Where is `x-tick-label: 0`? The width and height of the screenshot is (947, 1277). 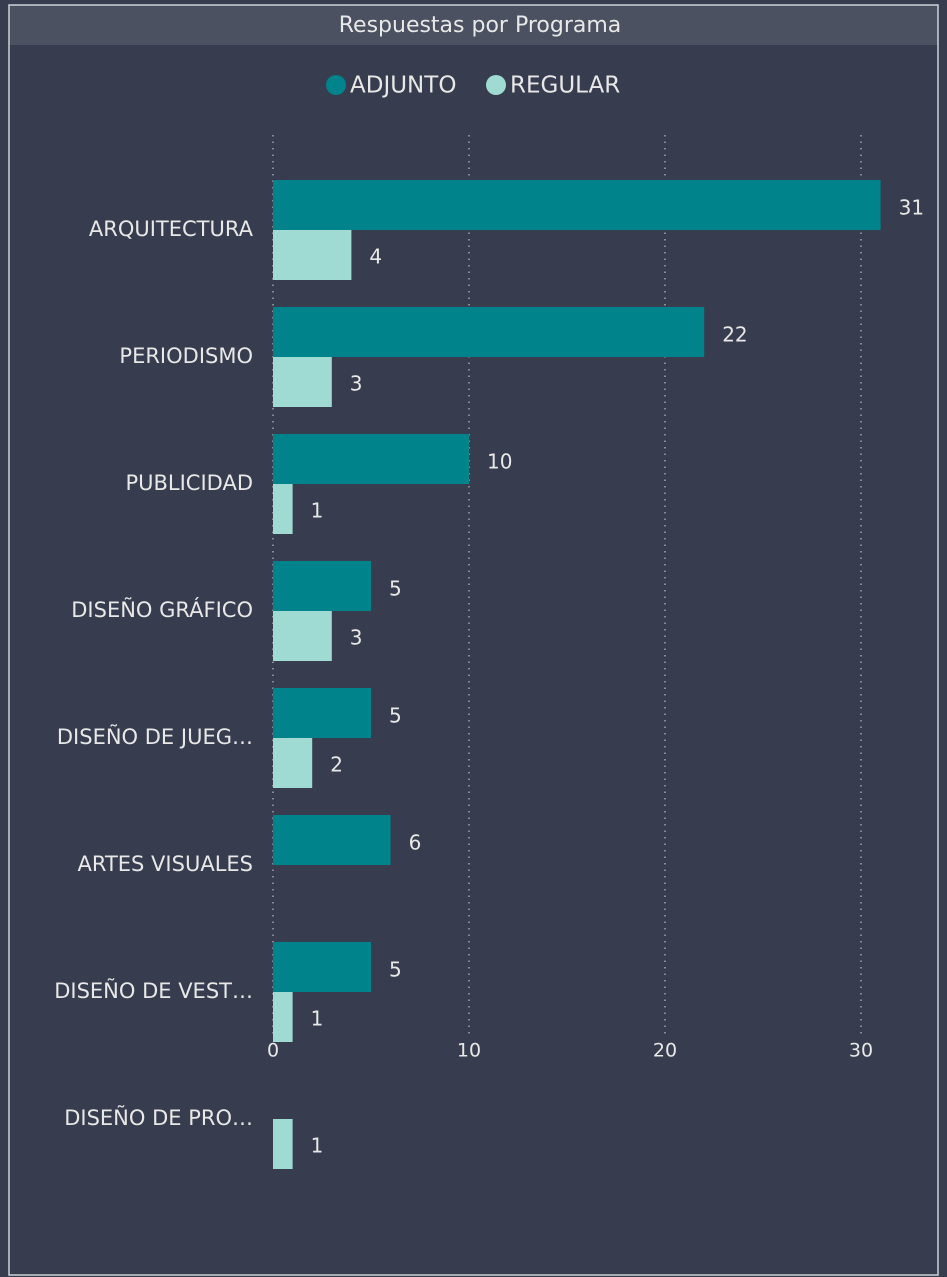
x-tick-label: 0 is located at coordinates (273, 1051).